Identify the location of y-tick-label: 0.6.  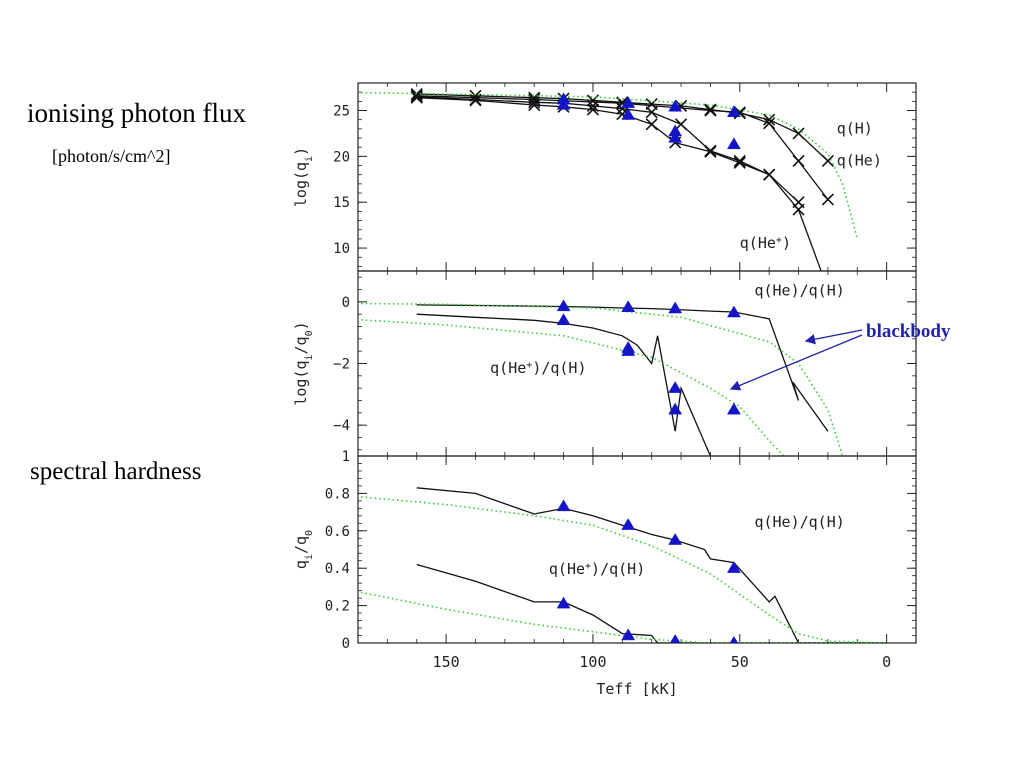
(337, 532).